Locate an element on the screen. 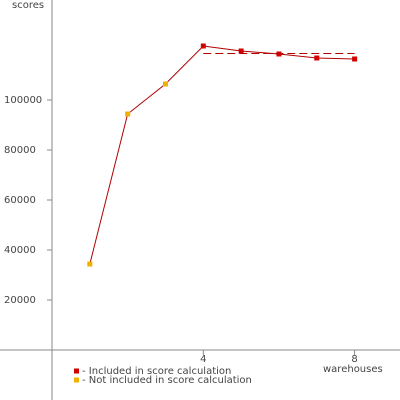  x-tick-label: 8 is located at coordinates (354, 359).